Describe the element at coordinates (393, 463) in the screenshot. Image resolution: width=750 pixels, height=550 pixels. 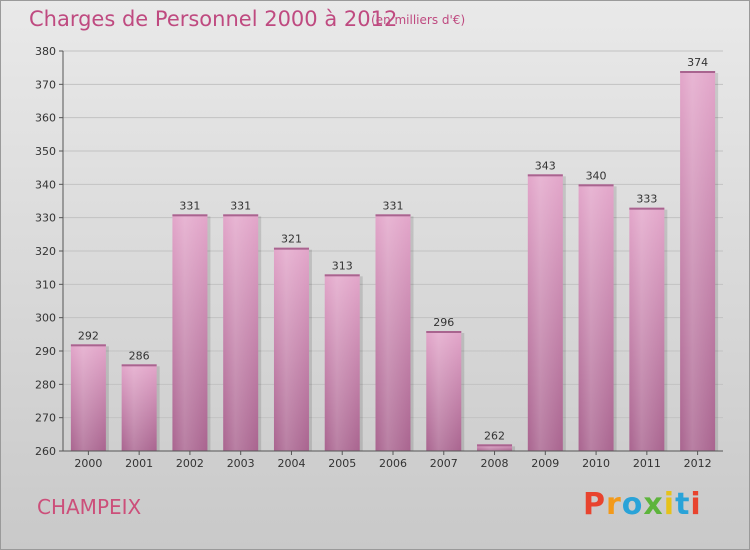
I see `x-tick-label: 2006` at that location.